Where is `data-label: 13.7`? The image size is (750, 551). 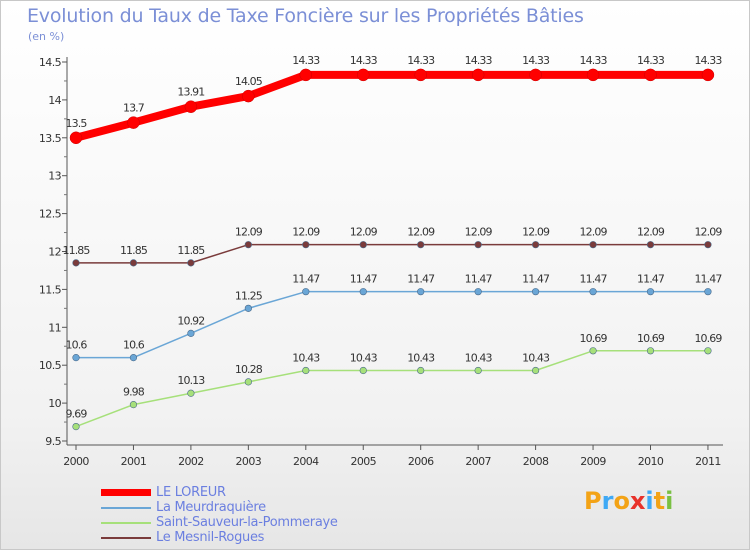
data-label: 13.7 is located at coordinates (134, 108).